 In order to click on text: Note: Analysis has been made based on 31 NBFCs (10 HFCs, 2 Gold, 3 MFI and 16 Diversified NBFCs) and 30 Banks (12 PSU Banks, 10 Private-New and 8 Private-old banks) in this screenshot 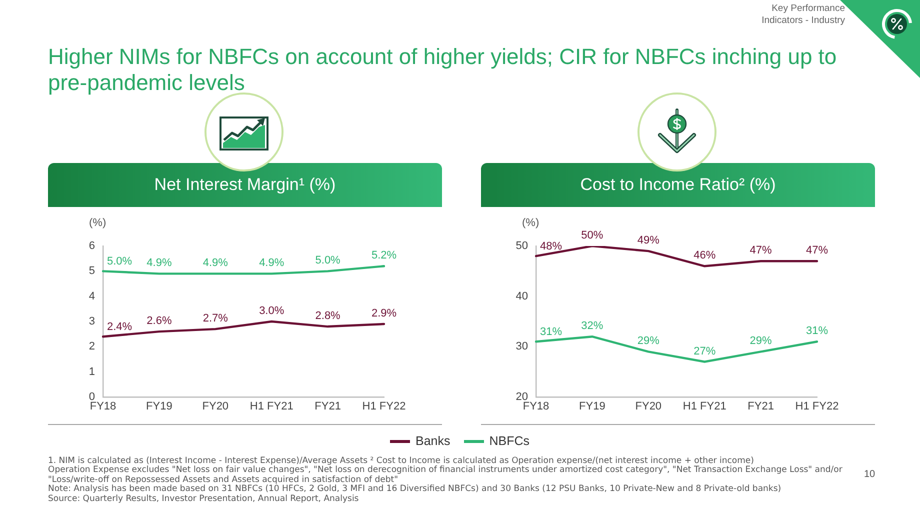, I will do `click(415, 489)`.